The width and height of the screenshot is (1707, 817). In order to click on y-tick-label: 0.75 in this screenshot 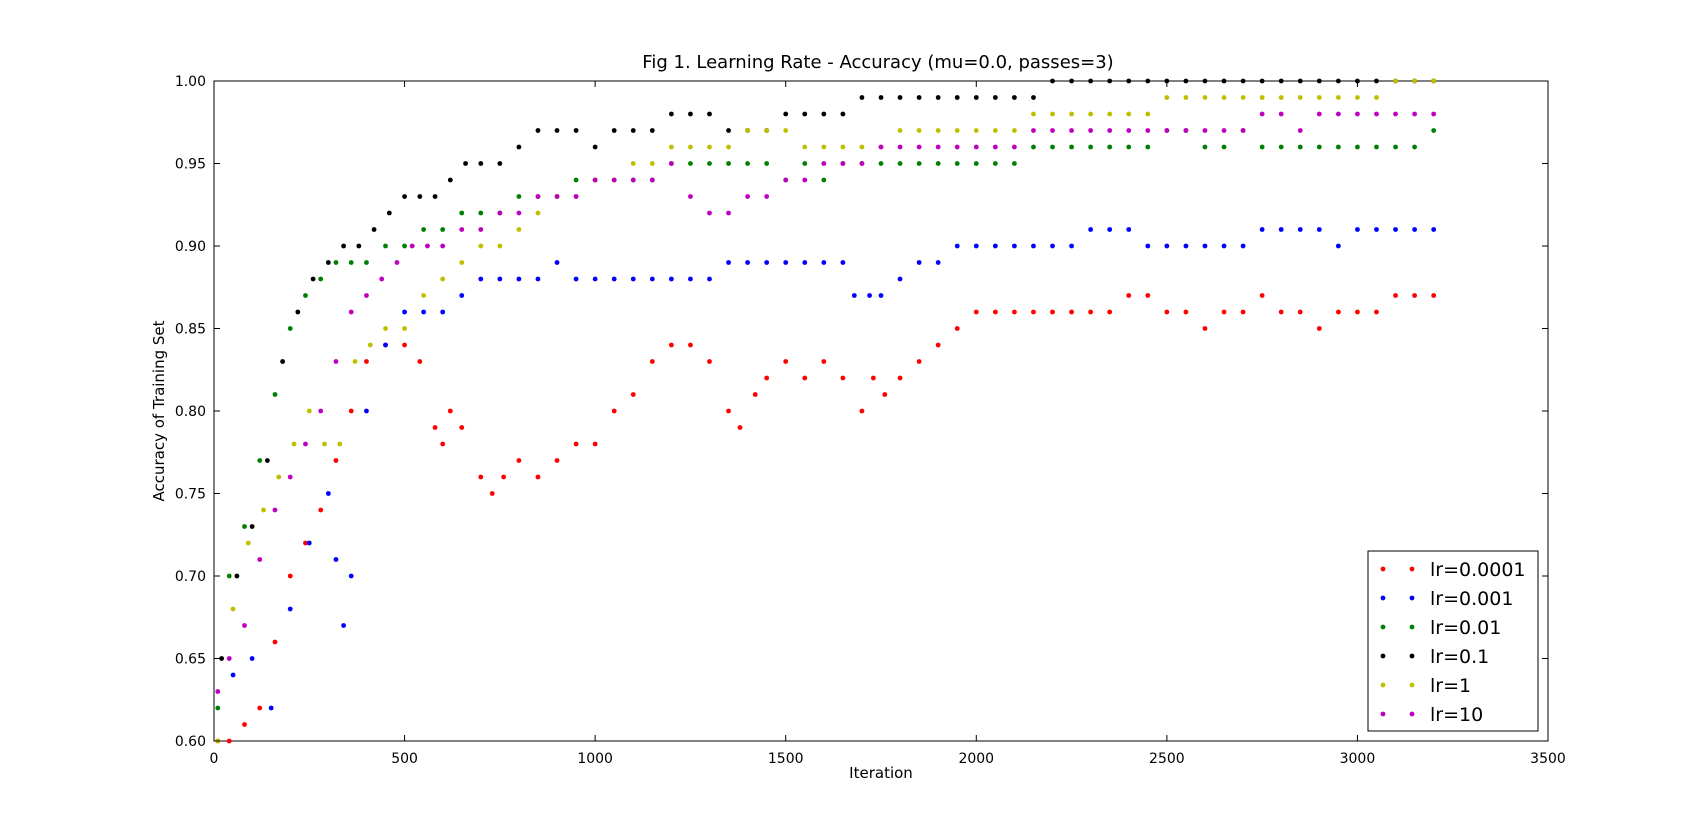, I will do `click(190, 495)`.